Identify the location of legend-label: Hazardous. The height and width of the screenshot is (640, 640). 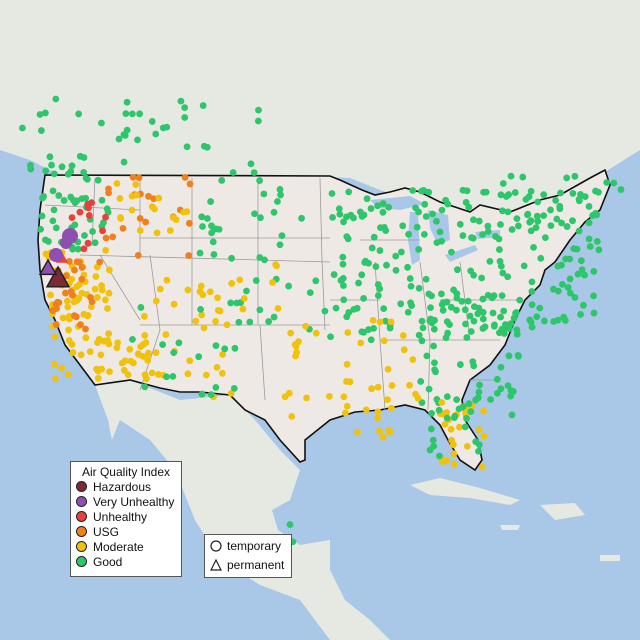
(122, 486).